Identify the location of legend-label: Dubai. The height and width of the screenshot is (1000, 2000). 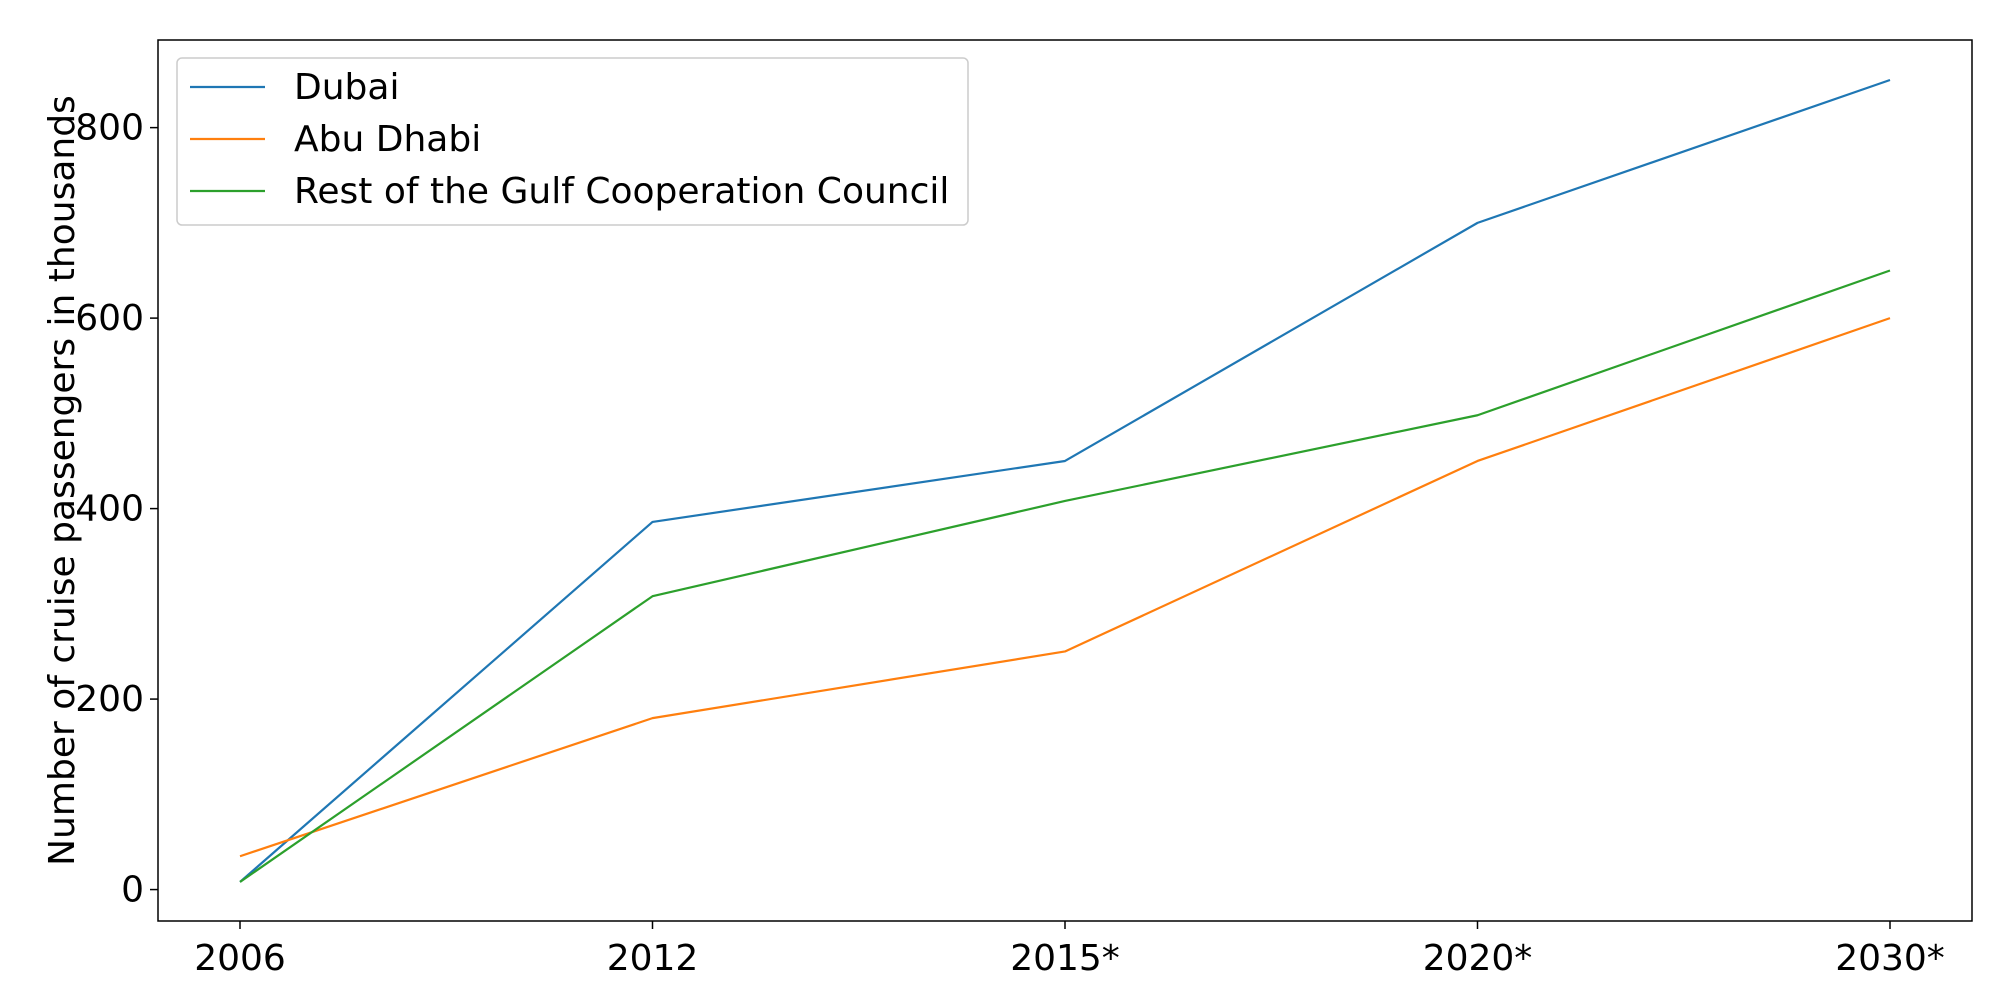
(346, 87).